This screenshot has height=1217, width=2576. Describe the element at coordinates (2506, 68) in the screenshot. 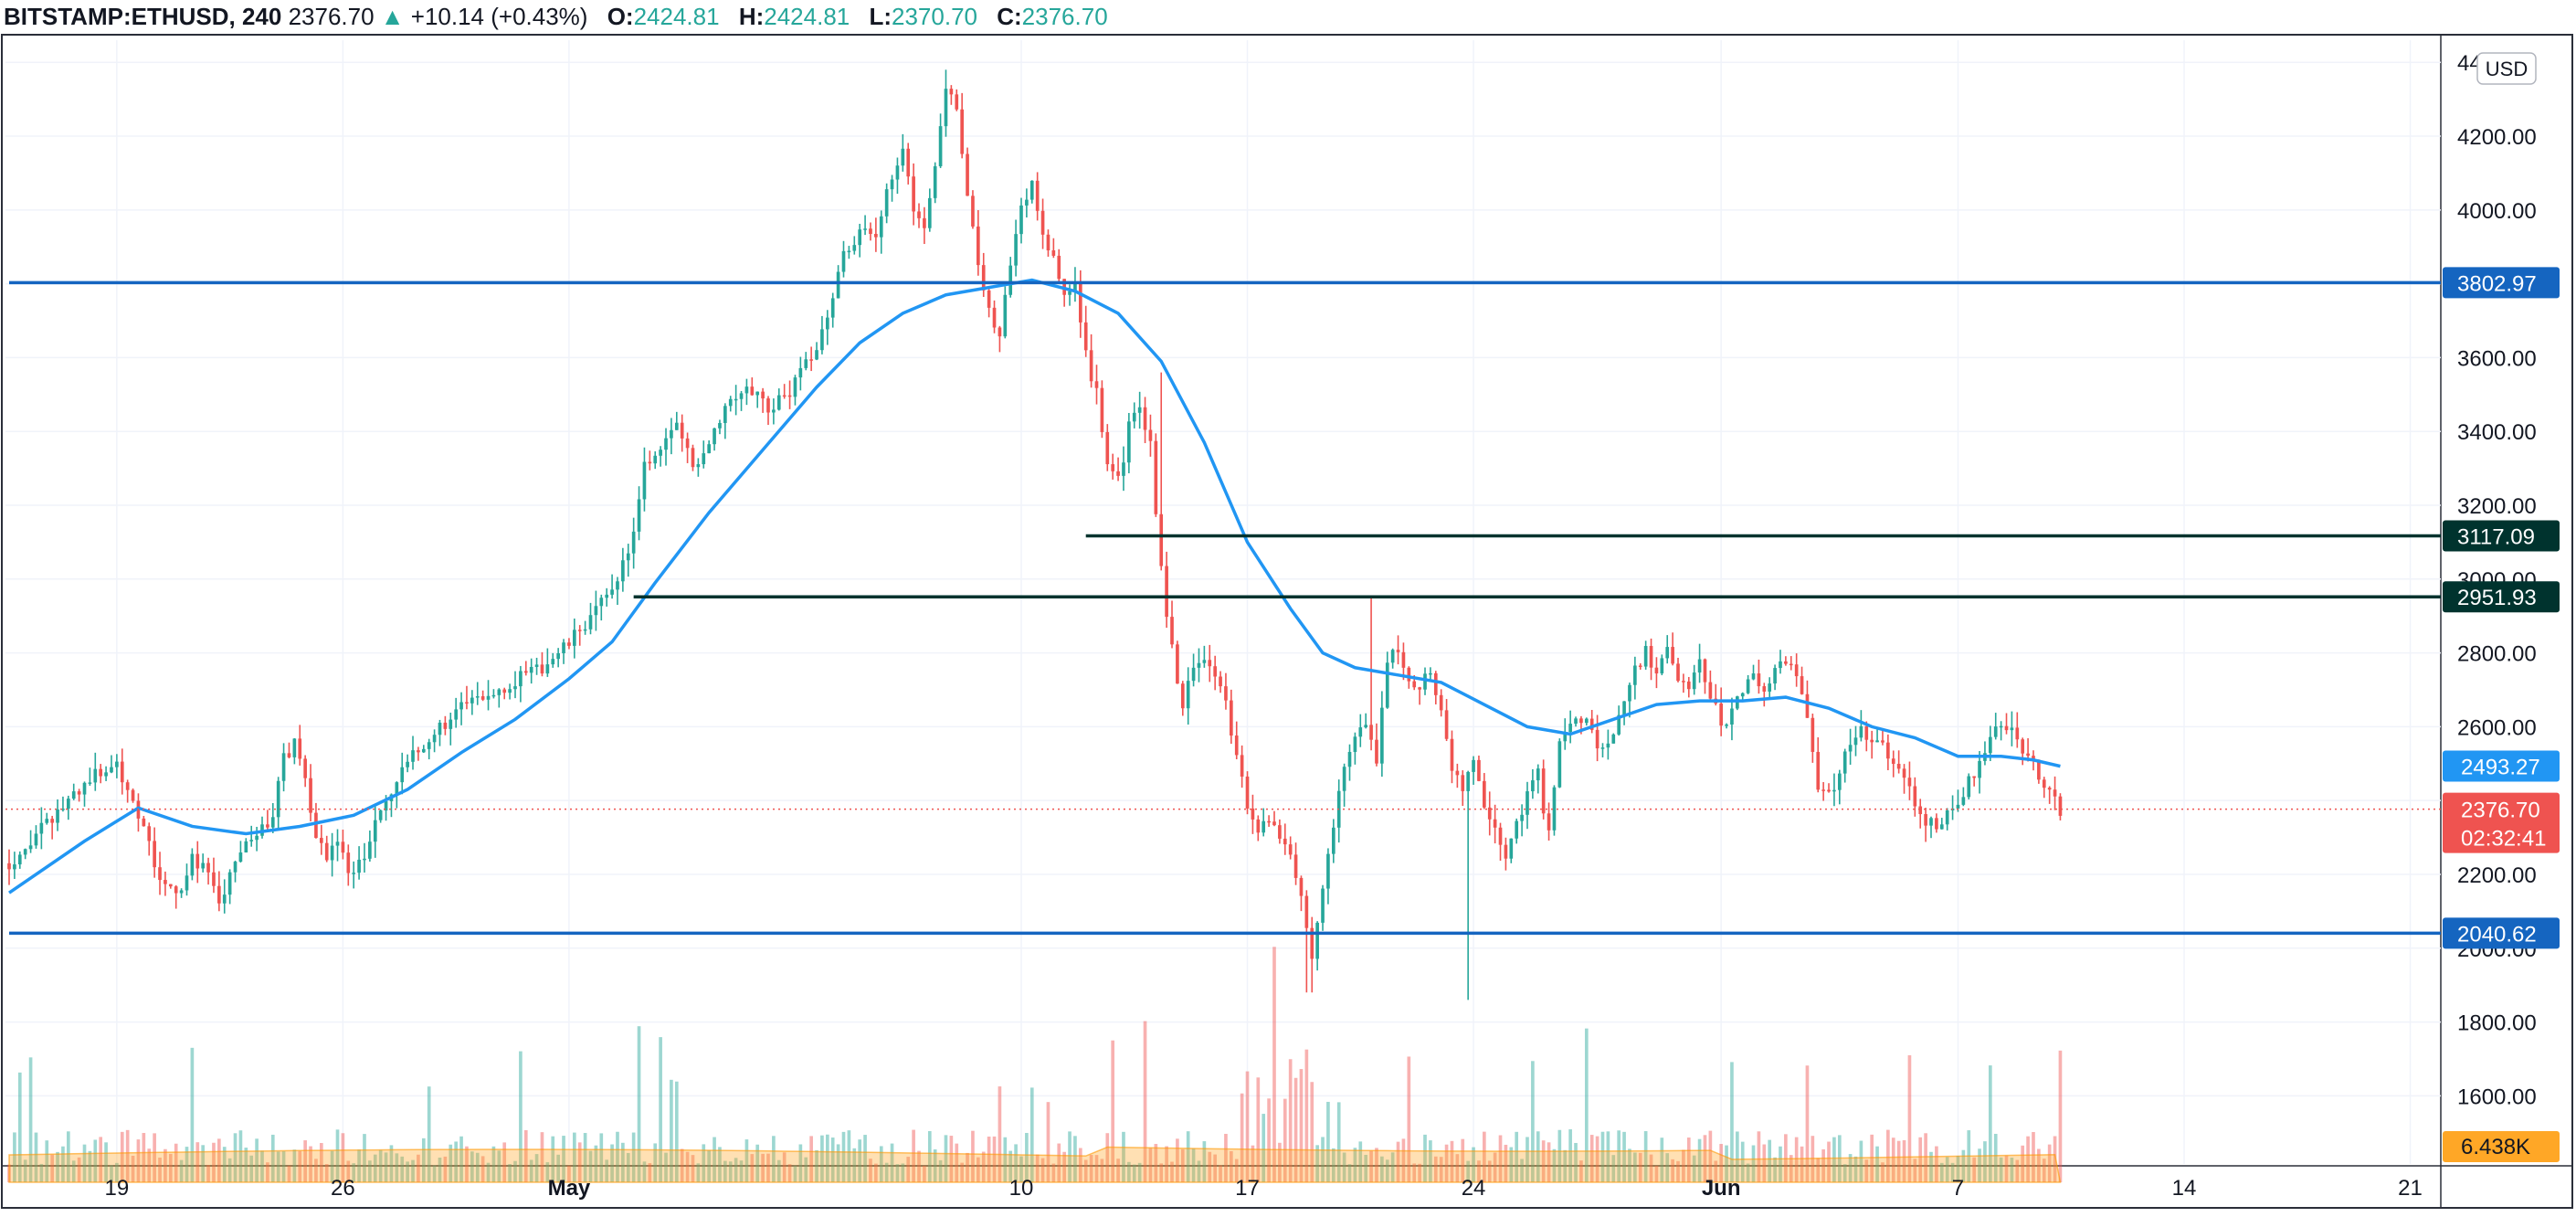

I see `currency-badge` at that location.